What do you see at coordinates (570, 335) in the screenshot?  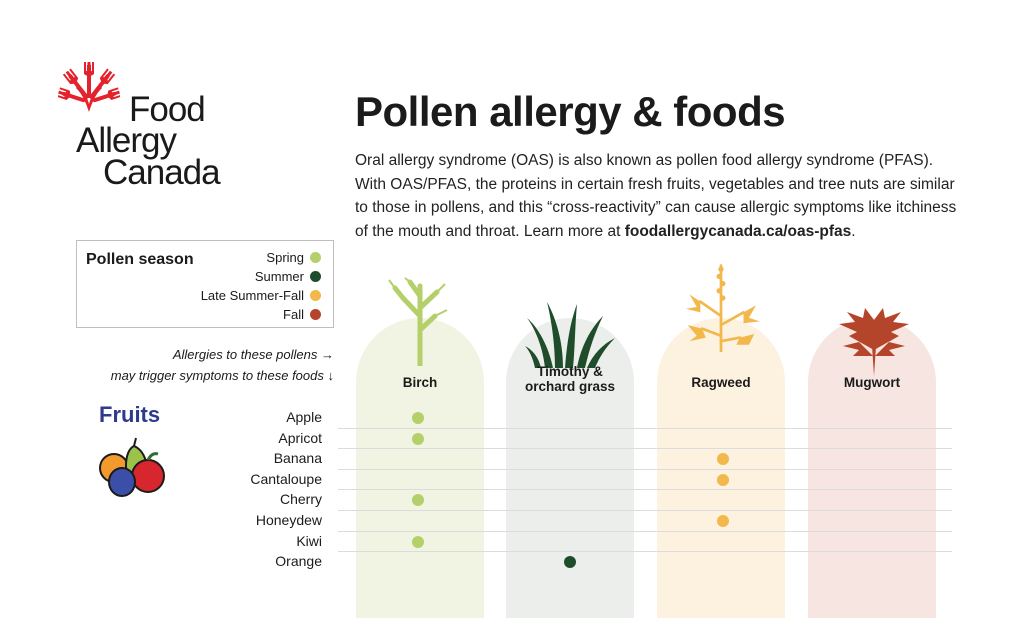 I see `grass-icon` at bounding box center [570, 335].